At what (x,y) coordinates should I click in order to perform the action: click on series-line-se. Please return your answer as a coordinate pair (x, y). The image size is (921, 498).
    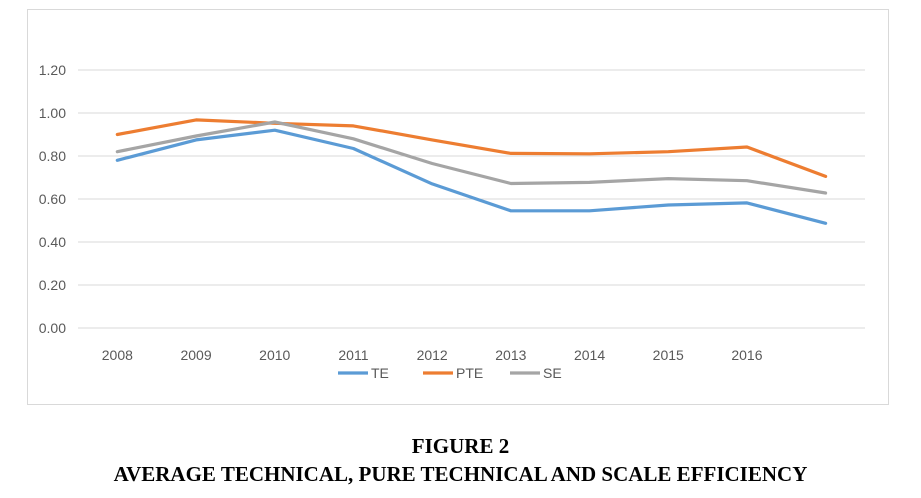
    Looking at the image, I should click on (471, 157).